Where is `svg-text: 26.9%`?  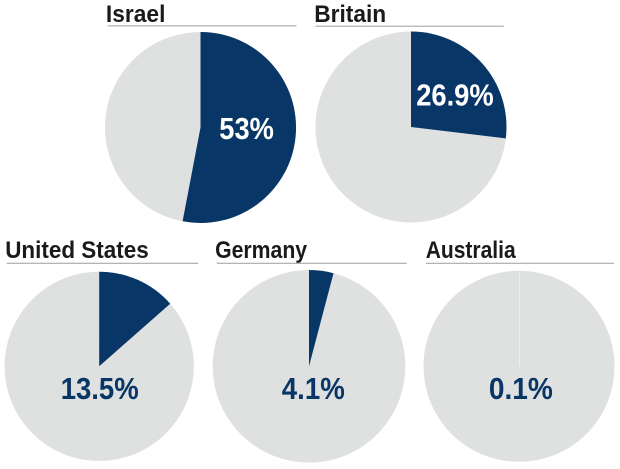
svg-text: 26.9% is located at coordinates (455, 95).